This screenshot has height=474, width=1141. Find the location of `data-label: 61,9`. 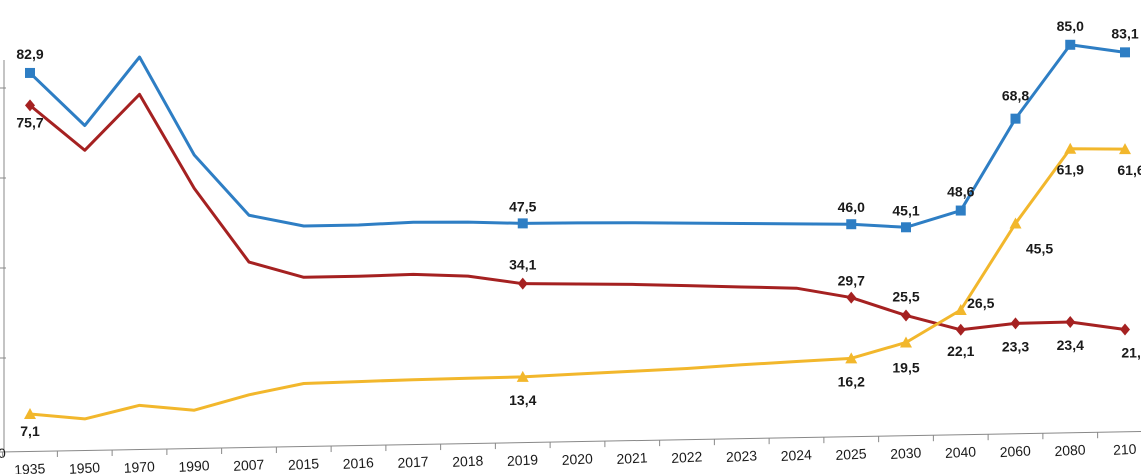

data-label: 61,9 is located at coordinates (1070, 170).